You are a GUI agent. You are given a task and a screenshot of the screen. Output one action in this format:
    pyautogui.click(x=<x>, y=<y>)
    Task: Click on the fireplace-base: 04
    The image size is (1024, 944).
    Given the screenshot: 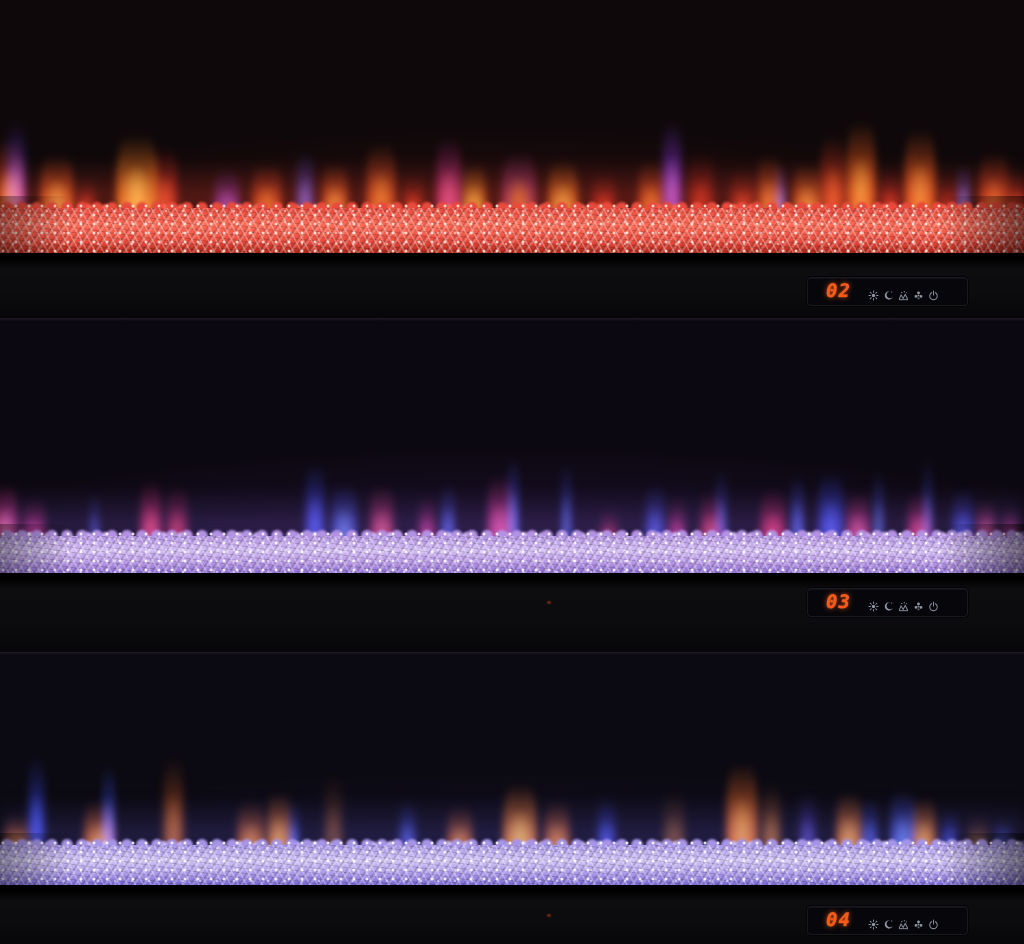 What is the action you would take?
    pyautogui.click(x=512, y=914)
    